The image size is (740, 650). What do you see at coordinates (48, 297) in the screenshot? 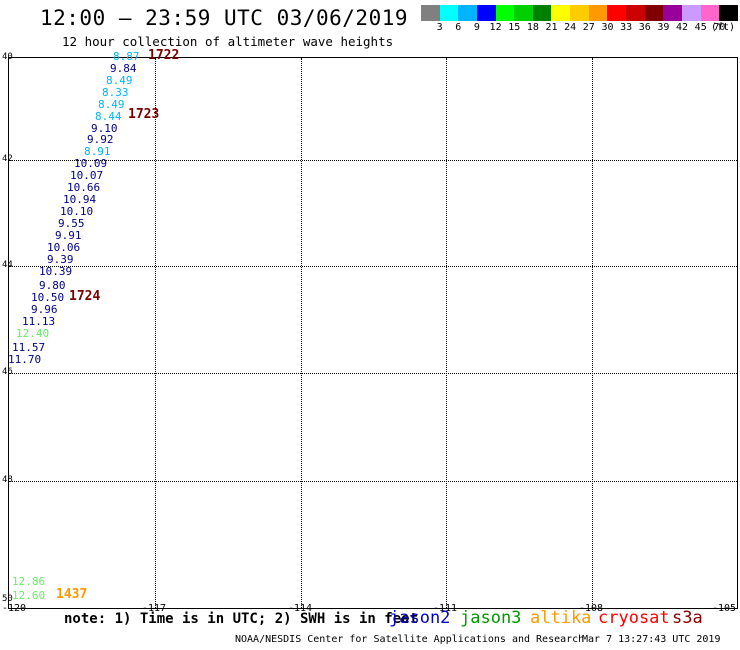
I see `wave-height-label: 10.50` at bounding box center [48, 297].